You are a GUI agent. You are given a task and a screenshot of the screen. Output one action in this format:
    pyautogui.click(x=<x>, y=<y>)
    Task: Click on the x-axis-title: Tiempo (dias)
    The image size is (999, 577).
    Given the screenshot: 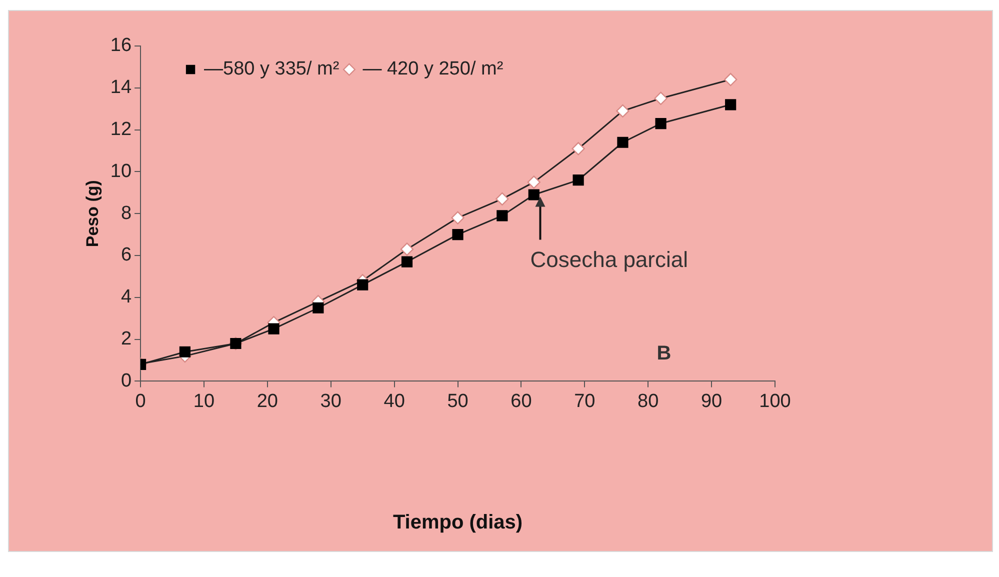 What is the action you would take?
    pyautogui.click(x=457, y=523)
    